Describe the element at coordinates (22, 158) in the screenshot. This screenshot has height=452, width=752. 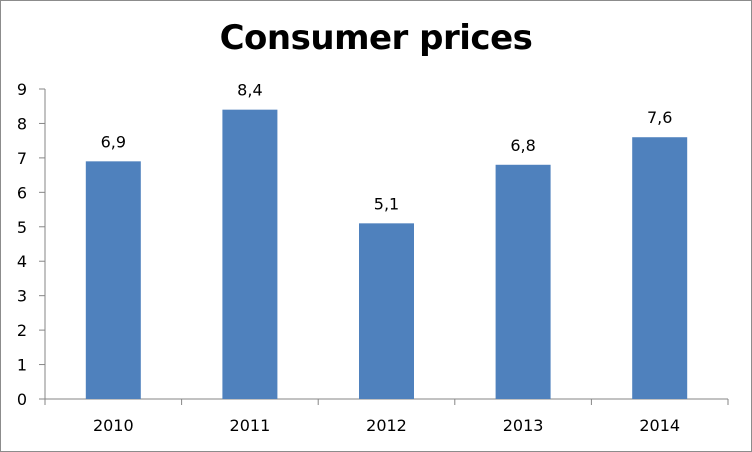
I see `y-tick-label: 7` at that location.